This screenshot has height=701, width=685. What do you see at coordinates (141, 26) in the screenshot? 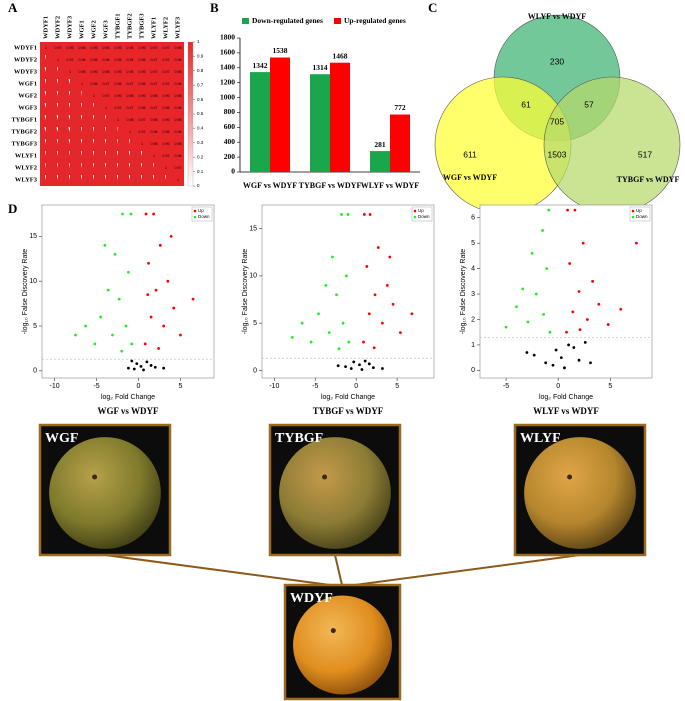
I see `col-label: TYBGF3` at bounding box center [141, 26].